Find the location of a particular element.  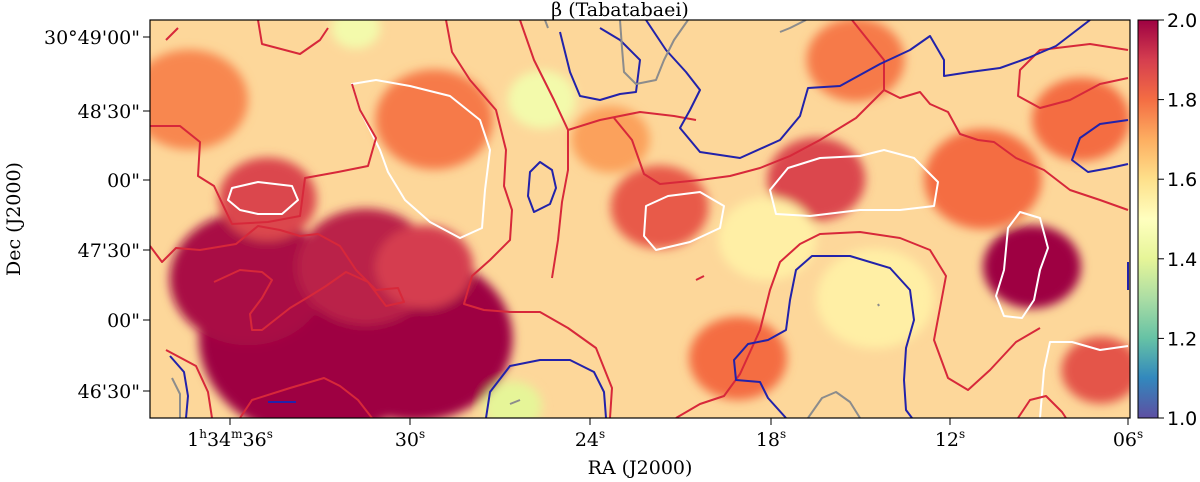

colorbar-tick-label: 1.6 is located at coordinates (1182, 180).